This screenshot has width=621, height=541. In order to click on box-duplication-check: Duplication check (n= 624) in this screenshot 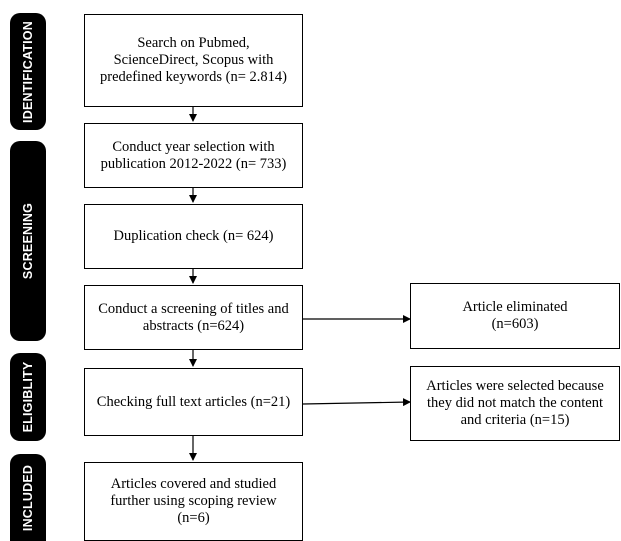, I will do `click(193, 236)`.